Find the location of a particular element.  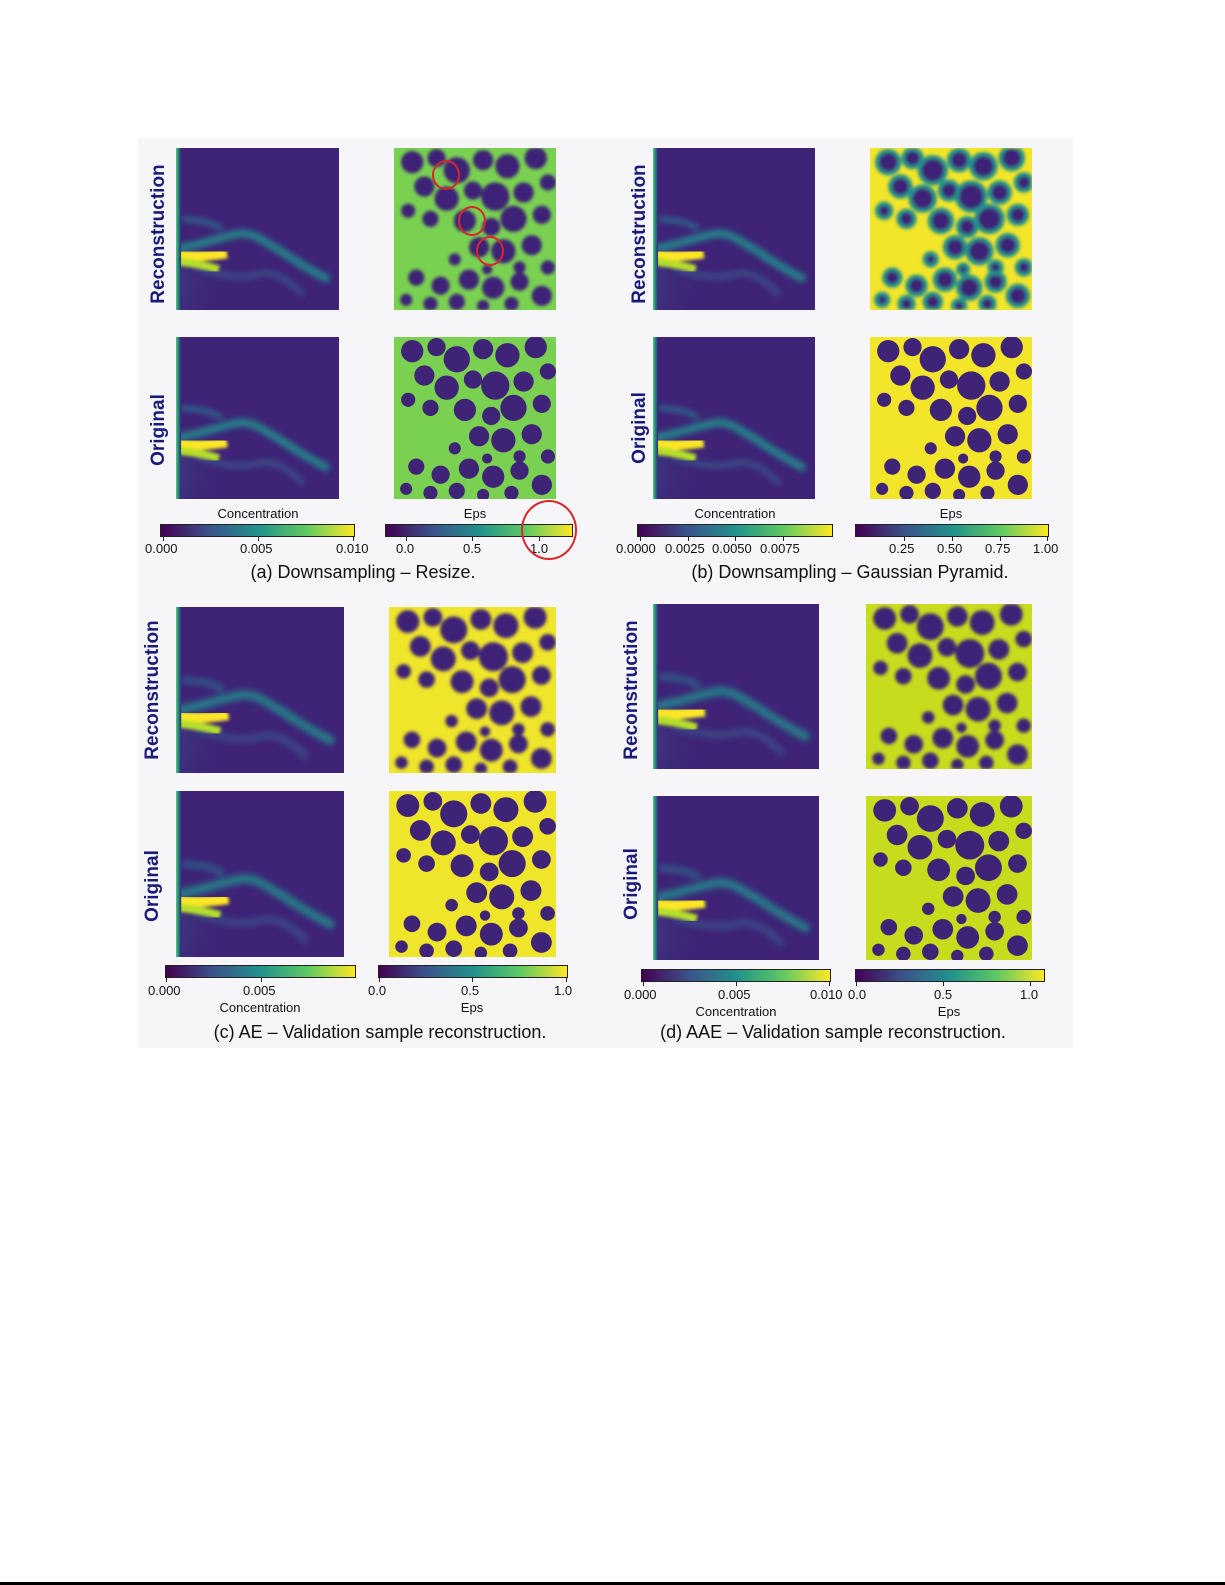

row-label-original-a: Original is located at coordinates (158, 430).